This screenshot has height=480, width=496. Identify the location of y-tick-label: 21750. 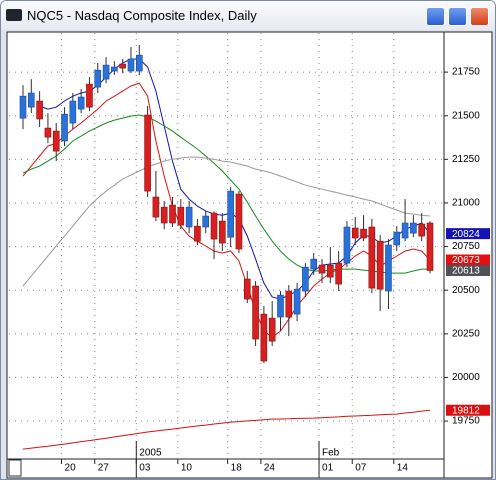
(466, 72).